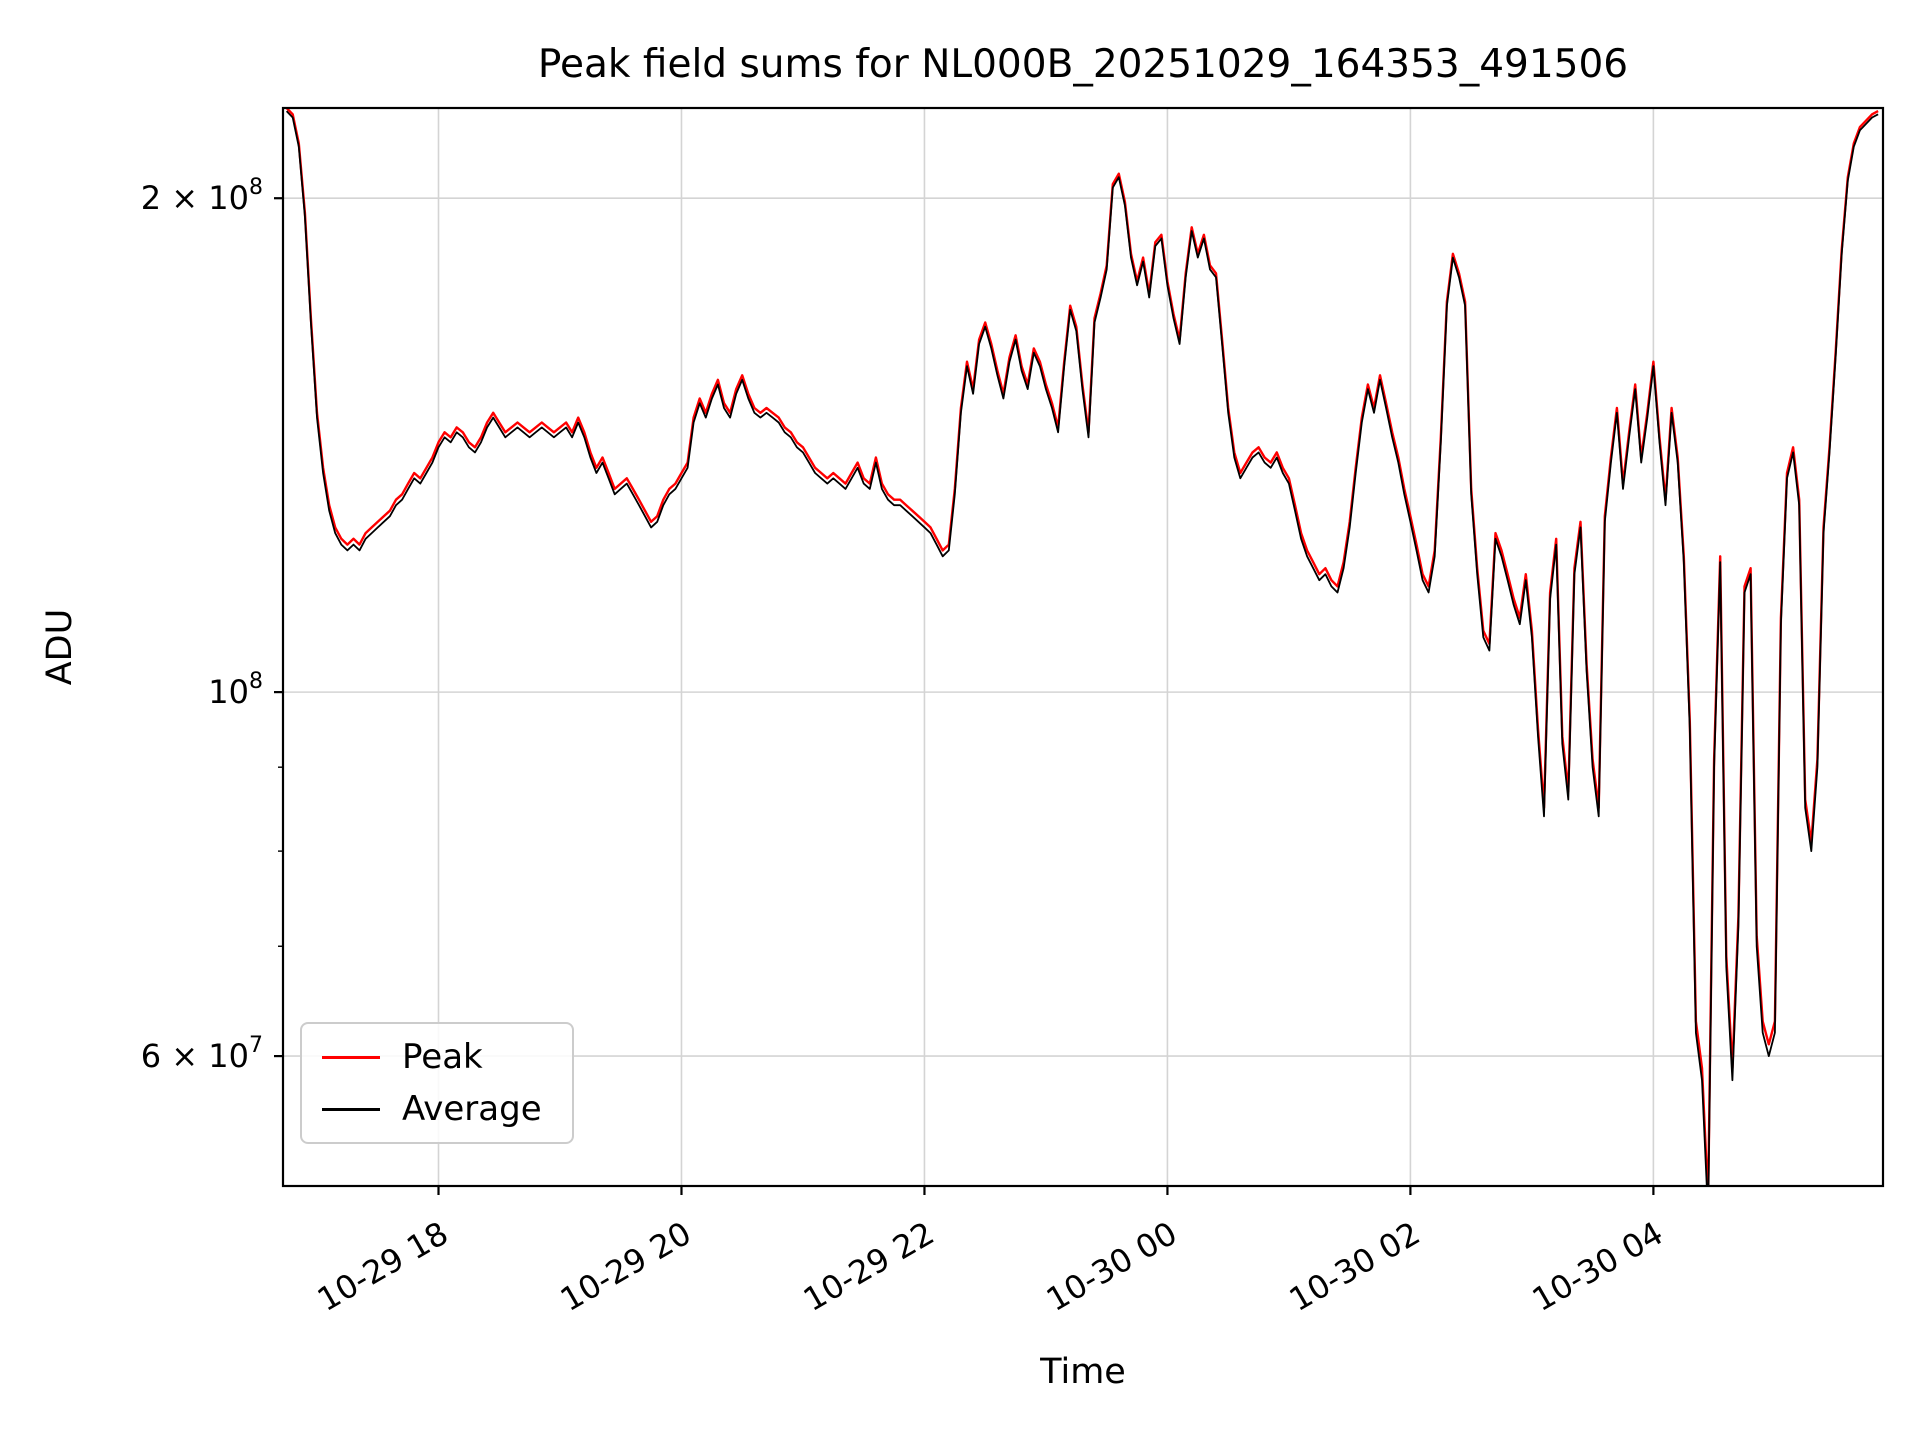  I want to click on average-line-sample, so click(351, 1109).